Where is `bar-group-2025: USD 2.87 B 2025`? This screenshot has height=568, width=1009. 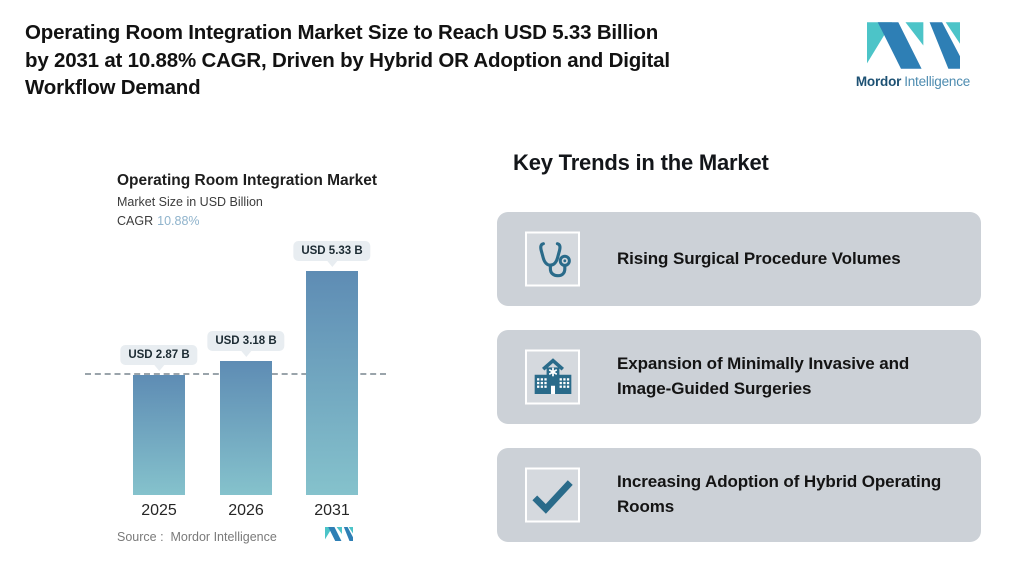
bar-group-2025: USD 2.87 B 2025 is located at coordinates (159, 377).